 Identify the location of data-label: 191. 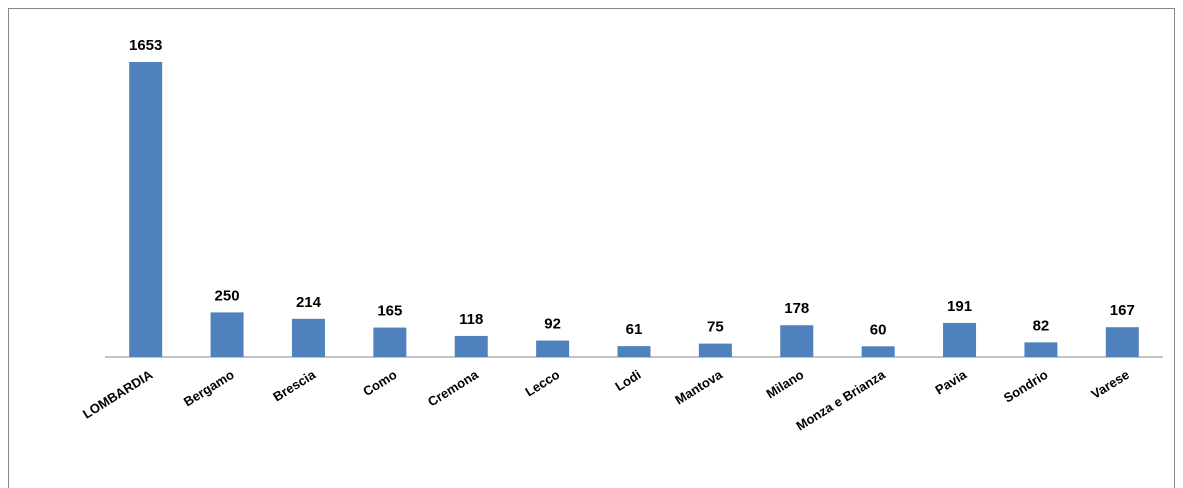
(959, 306).